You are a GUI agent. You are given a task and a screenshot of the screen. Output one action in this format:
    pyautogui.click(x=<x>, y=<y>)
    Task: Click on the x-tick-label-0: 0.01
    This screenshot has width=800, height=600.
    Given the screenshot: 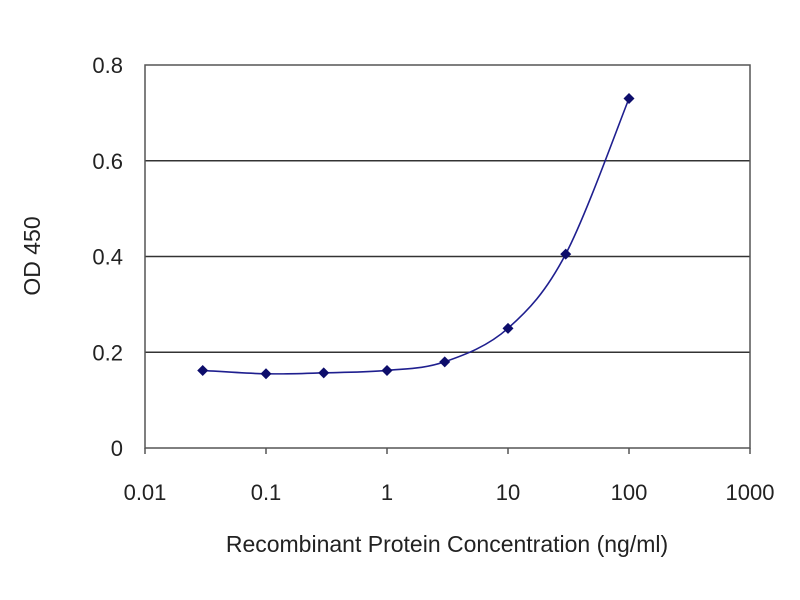 What is the action you would take?
    pyautogui.click(x=145, y=492)
    